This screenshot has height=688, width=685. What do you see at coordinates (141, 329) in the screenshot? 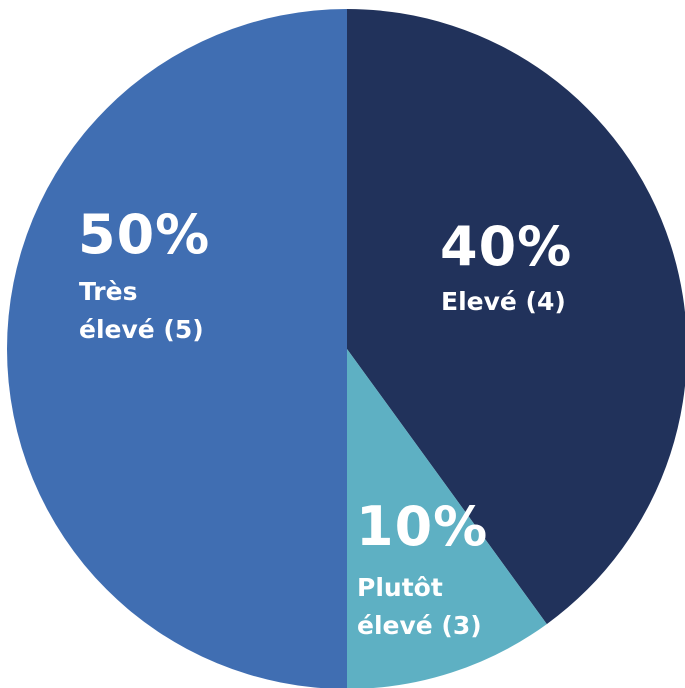
I see `slice-category-label-3: élevé (5)` at bounding box center [141, 329].